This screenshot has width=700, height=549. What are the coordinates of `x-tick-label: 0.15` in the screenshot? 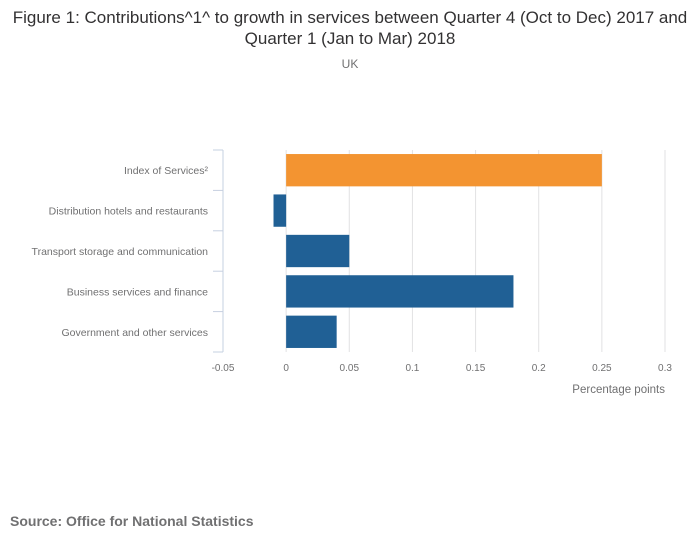 It's located at (476, 368).